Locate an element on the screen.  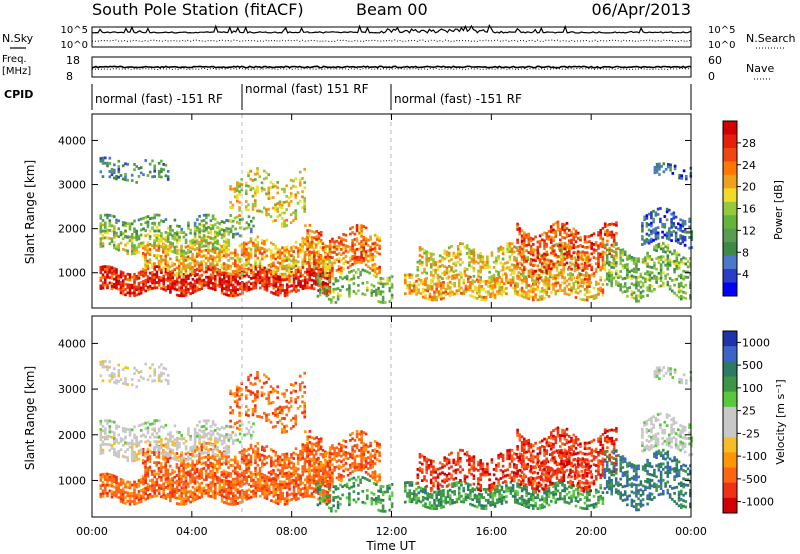
cpid-label: CPID is located at coordinates (18, 94).